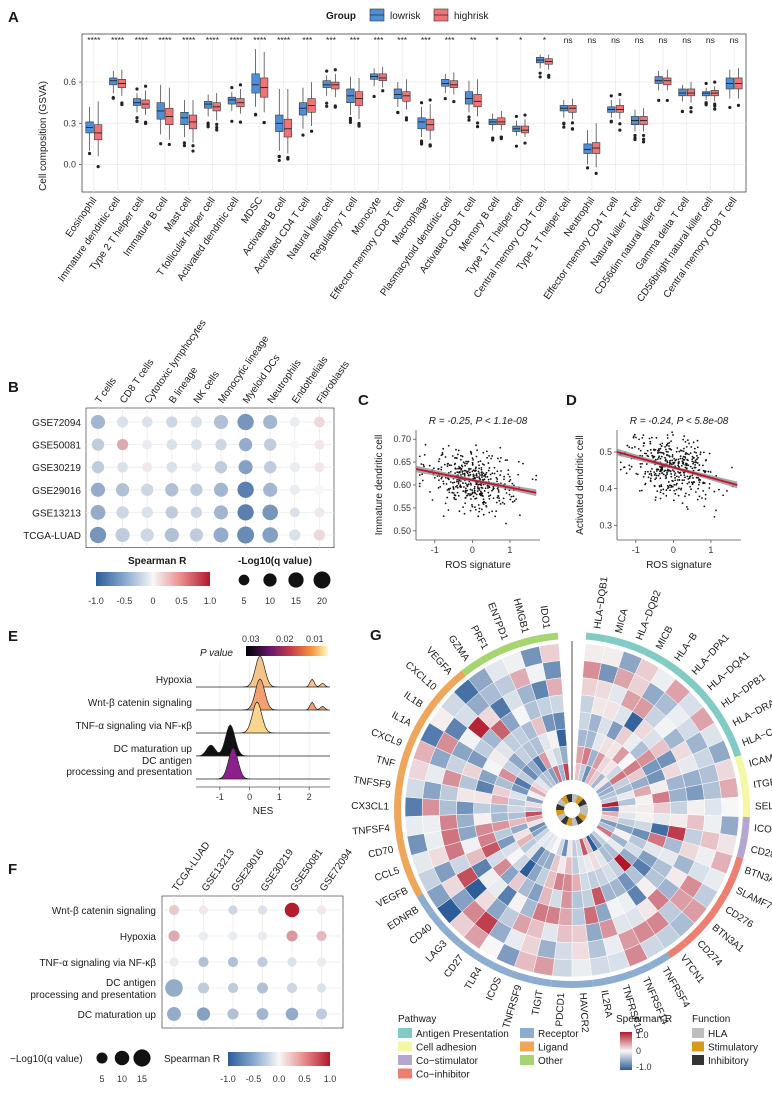 This screenshot has height=1094, width=772. I want to click on gene-label: BTN3A1, so click(728, 938).